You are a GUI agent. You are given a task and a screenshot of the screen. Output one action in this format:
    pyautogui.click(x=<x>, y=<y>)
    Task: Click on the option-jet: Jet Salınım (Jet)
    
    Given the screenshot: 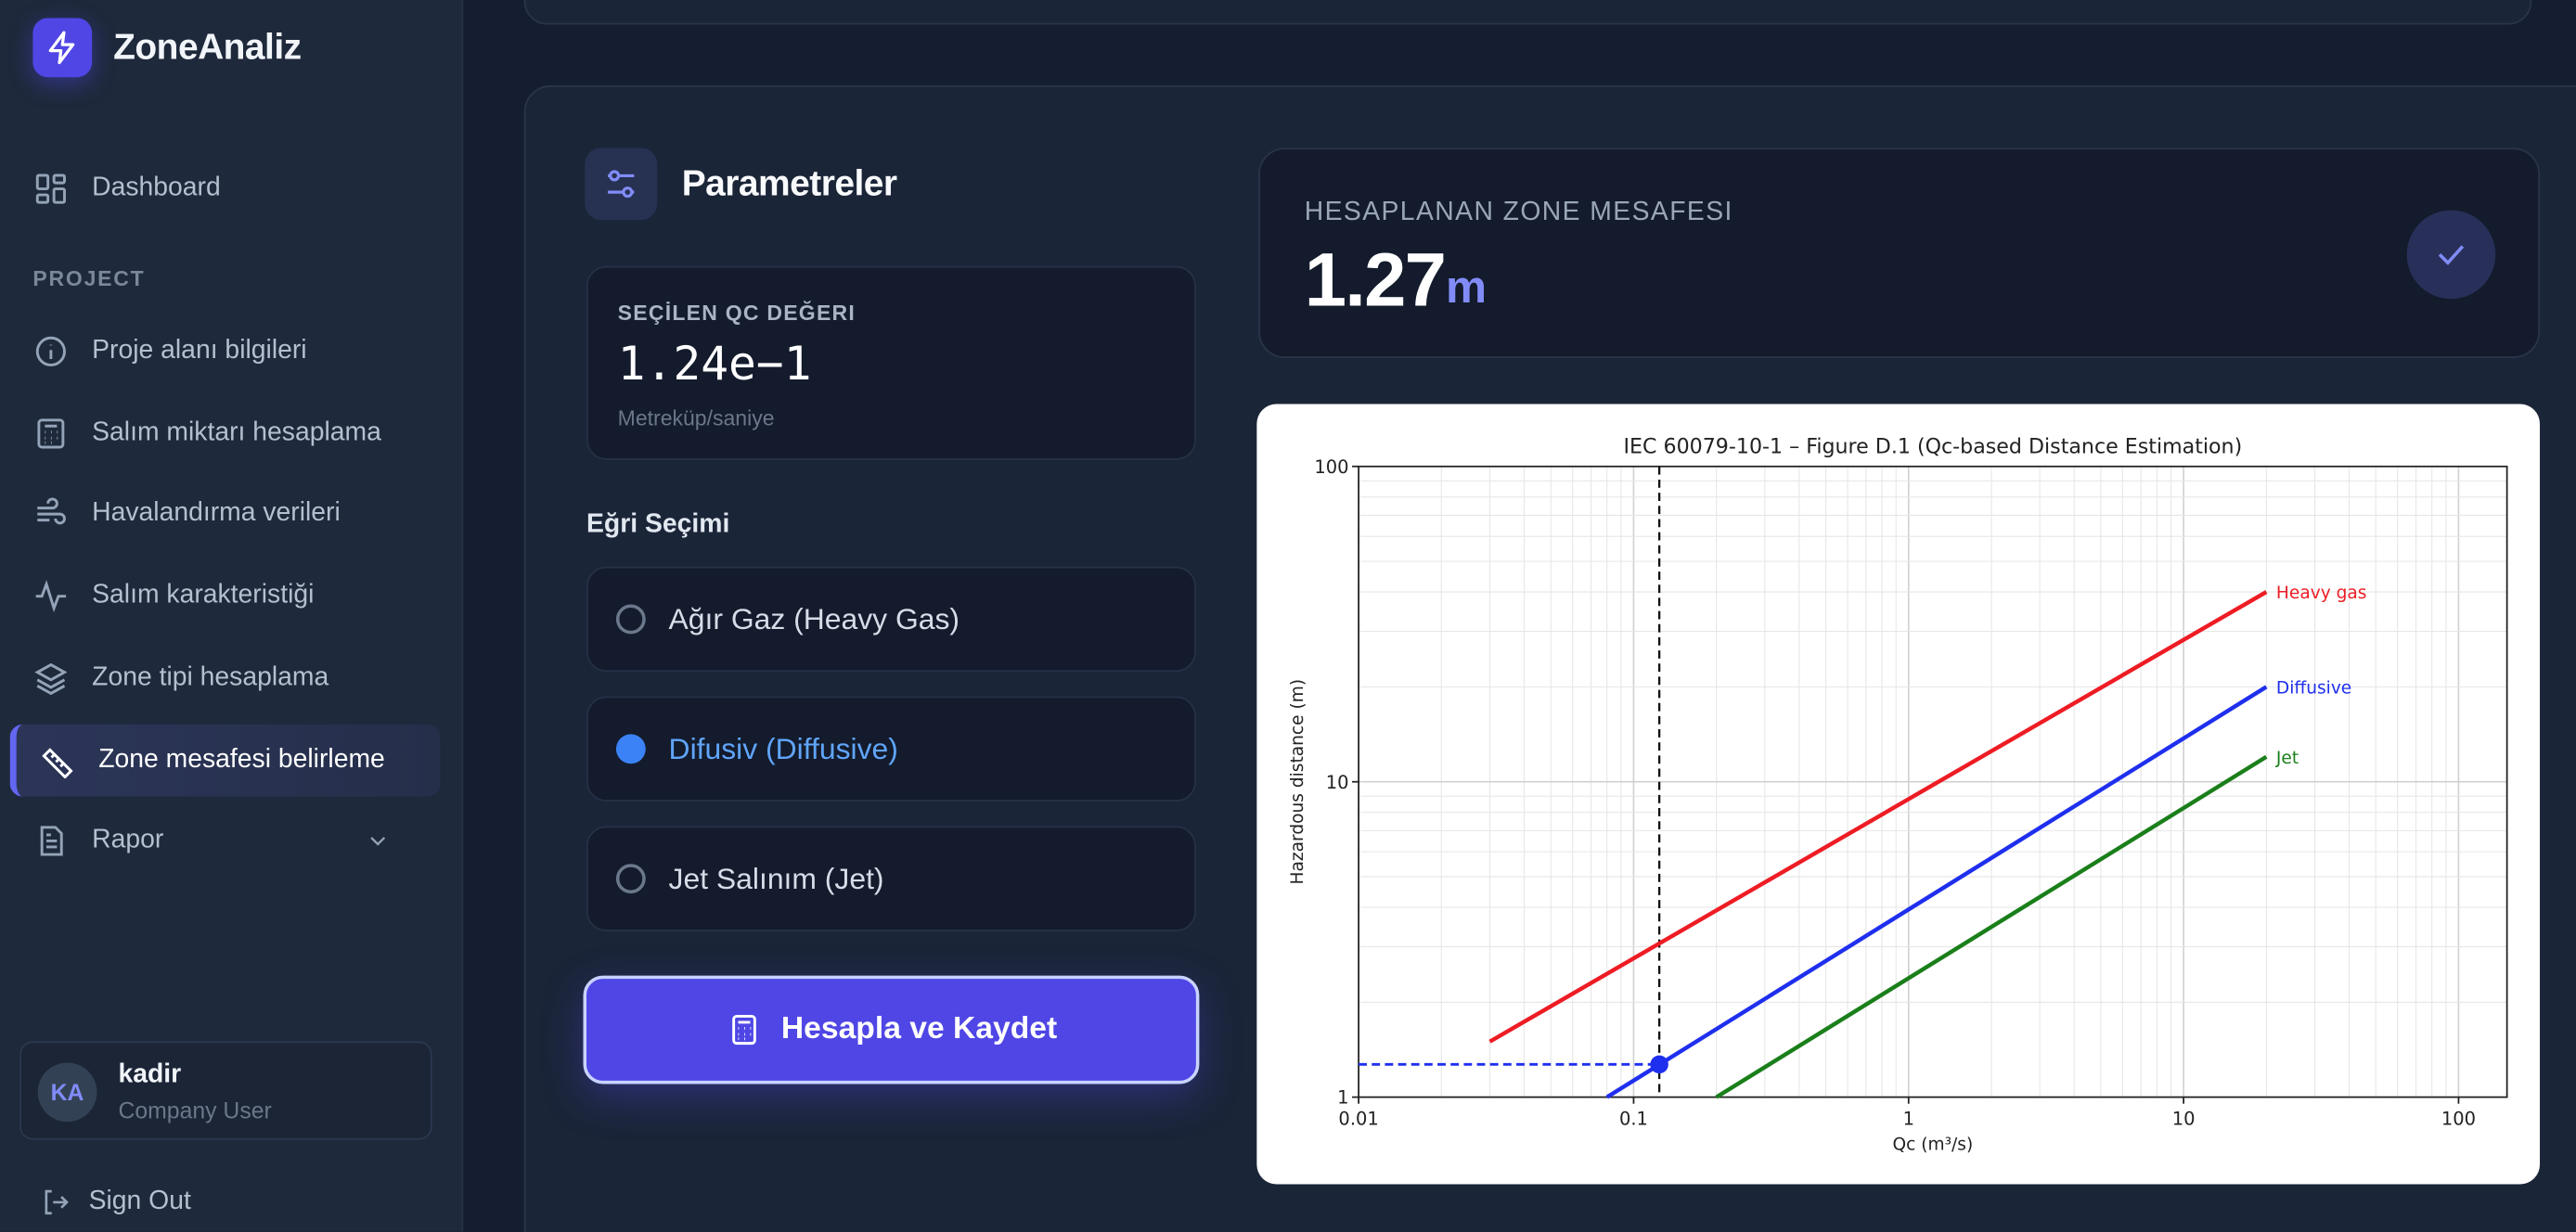 What is the action you would take?
    pyautogui.click(x=891, y=878)
    